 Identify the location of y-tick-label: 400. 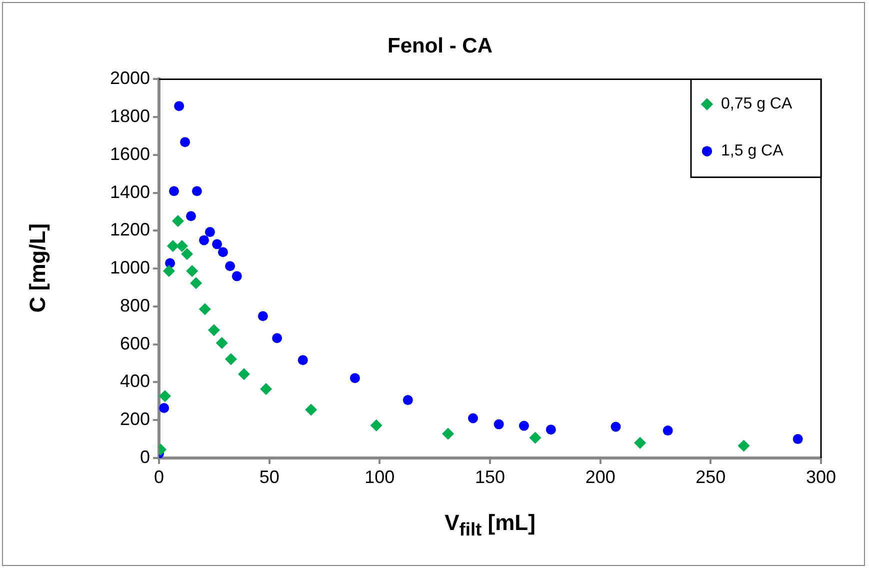
(135, 381).